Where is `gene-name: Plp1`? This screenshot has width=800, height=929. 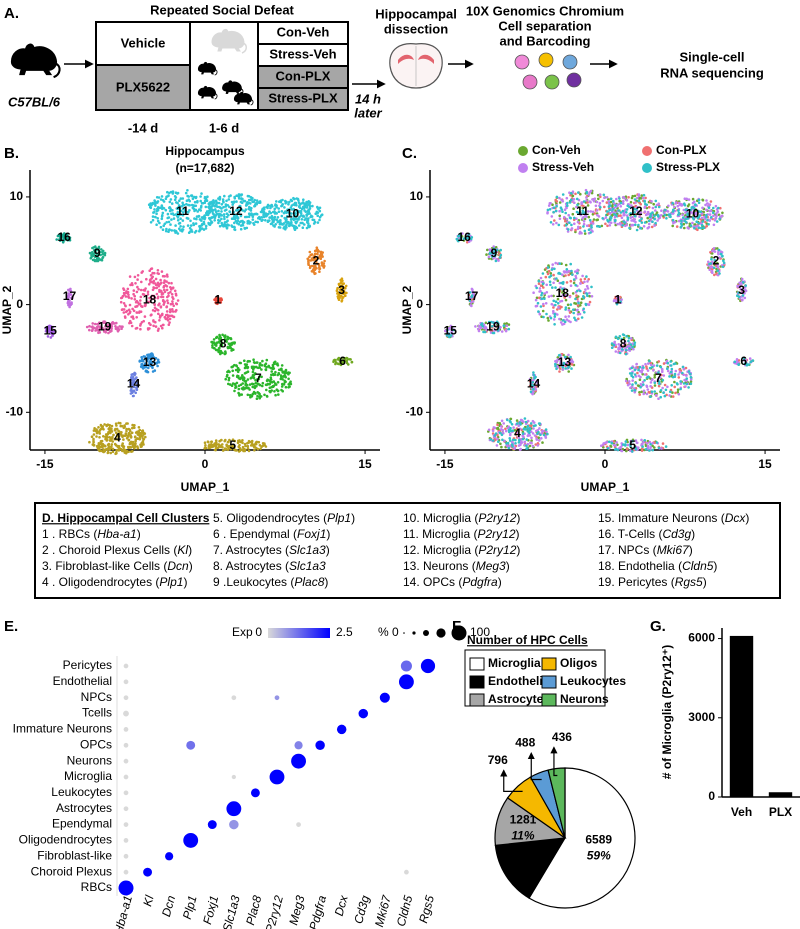 gene-name: Plp1 is located at coordinates (339, 518).